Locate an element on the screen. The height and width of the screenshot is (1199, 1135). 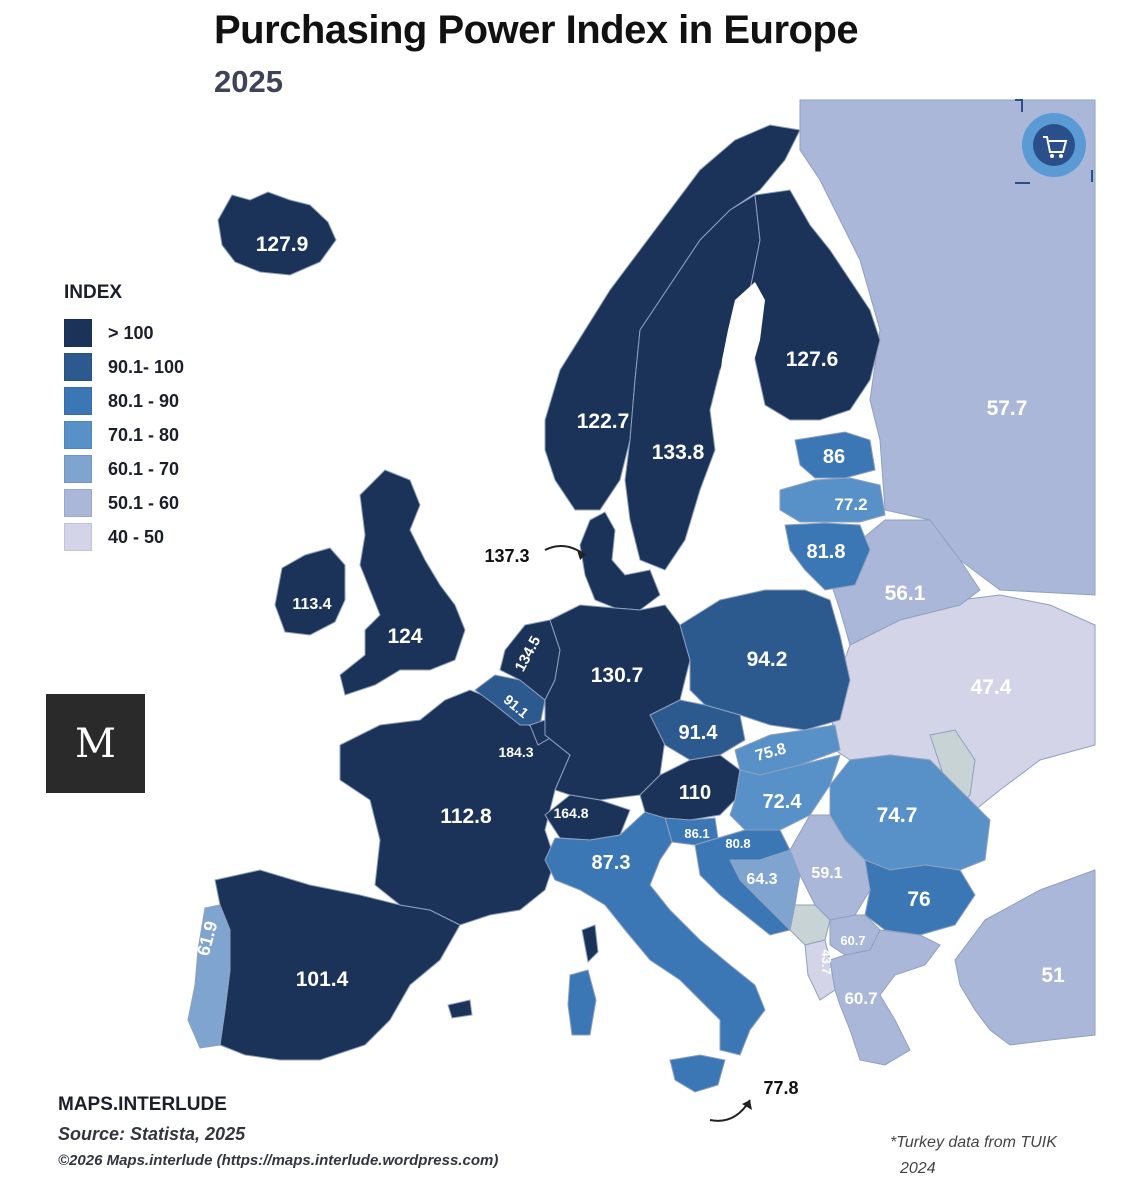
legend-label: 90.1- 100 is located at coordinates (146, 366).